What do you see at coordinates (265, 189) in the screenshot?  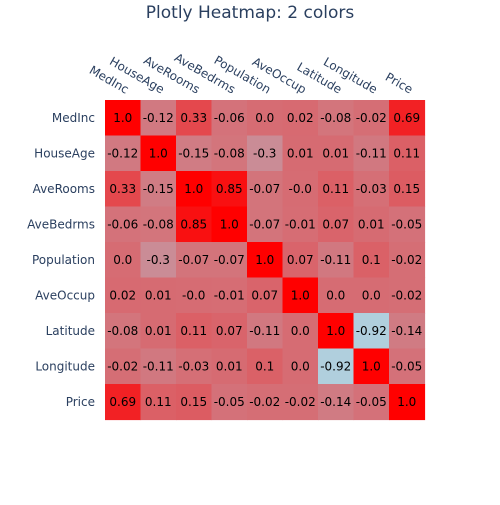 I see `heatmap-cell-AveRooms-Population` at bounding box center [265, 189].